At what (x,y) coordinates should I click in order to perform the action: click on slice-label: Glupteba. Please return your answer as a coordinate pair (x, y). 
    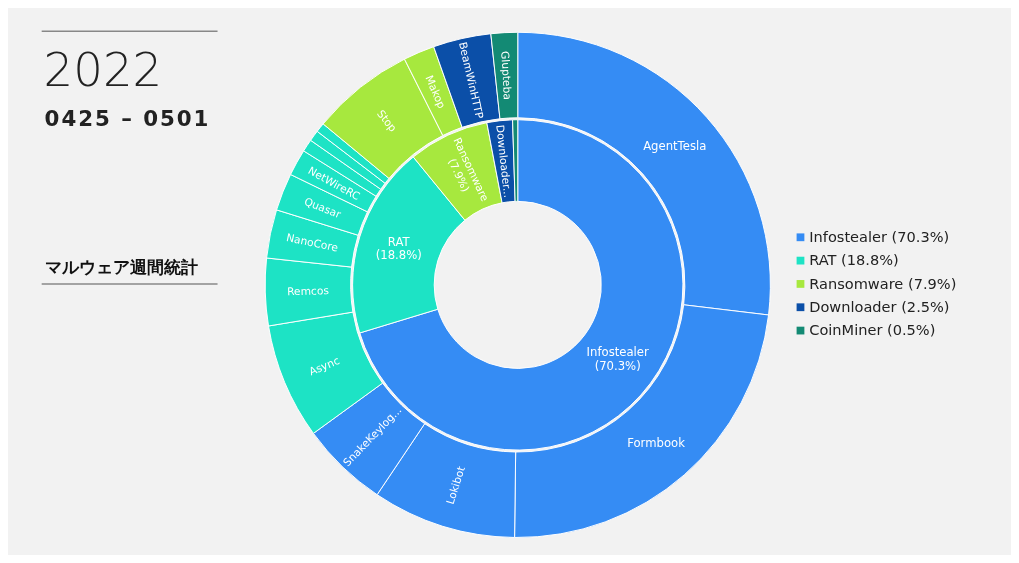
    Looking at the image, I should click on (506, 75).